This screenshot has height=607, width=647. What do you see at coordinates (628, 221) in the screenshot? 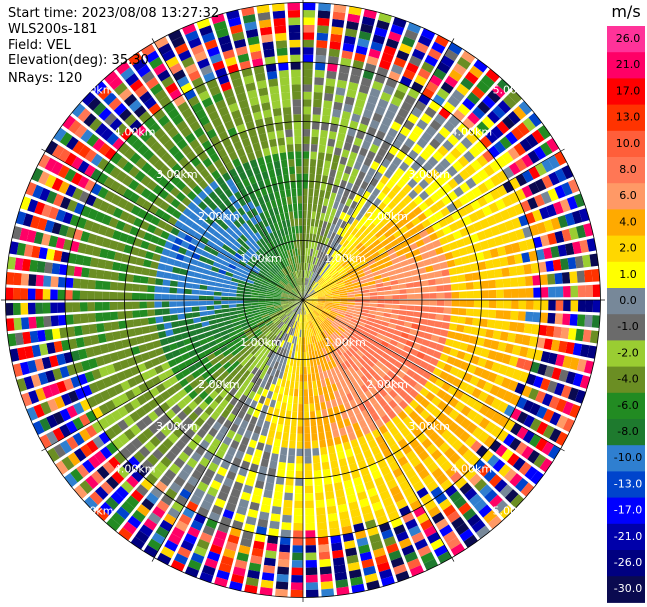
I see `colorbar-tick-label: 4.0` at bounding box center [628, 221].